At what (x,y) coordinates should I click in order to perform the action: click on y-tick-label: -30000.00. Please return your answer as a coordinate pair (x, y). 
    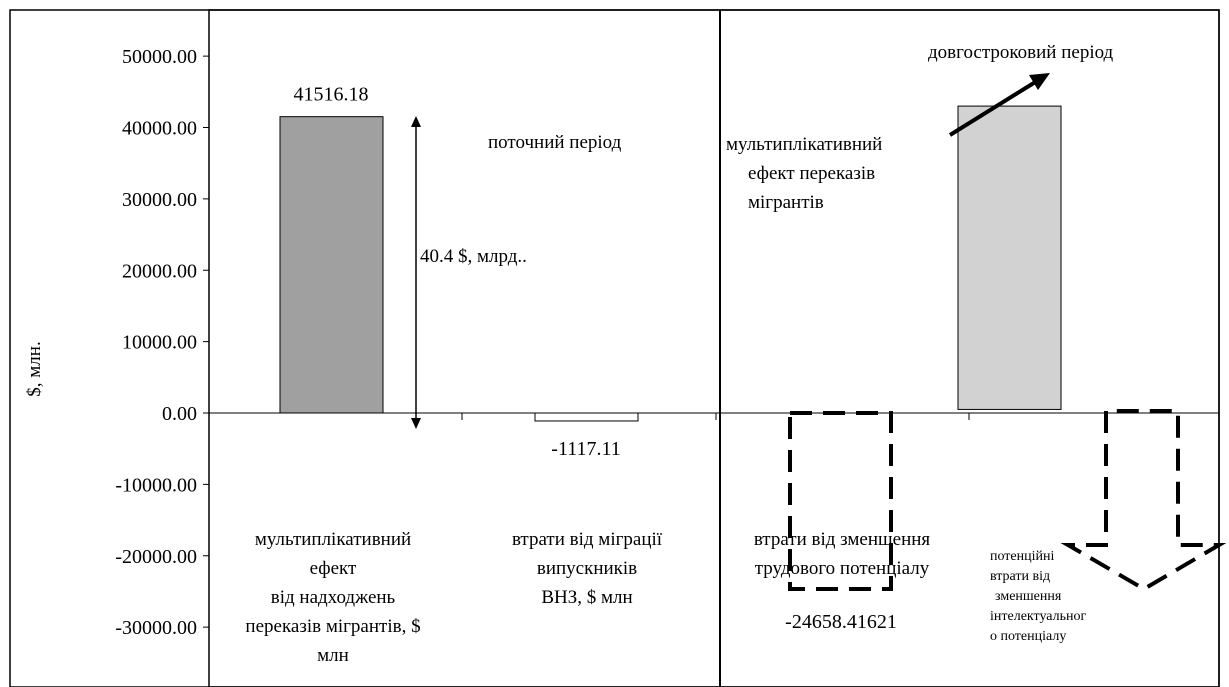
    Looking at the image, I should click on (156, 628).